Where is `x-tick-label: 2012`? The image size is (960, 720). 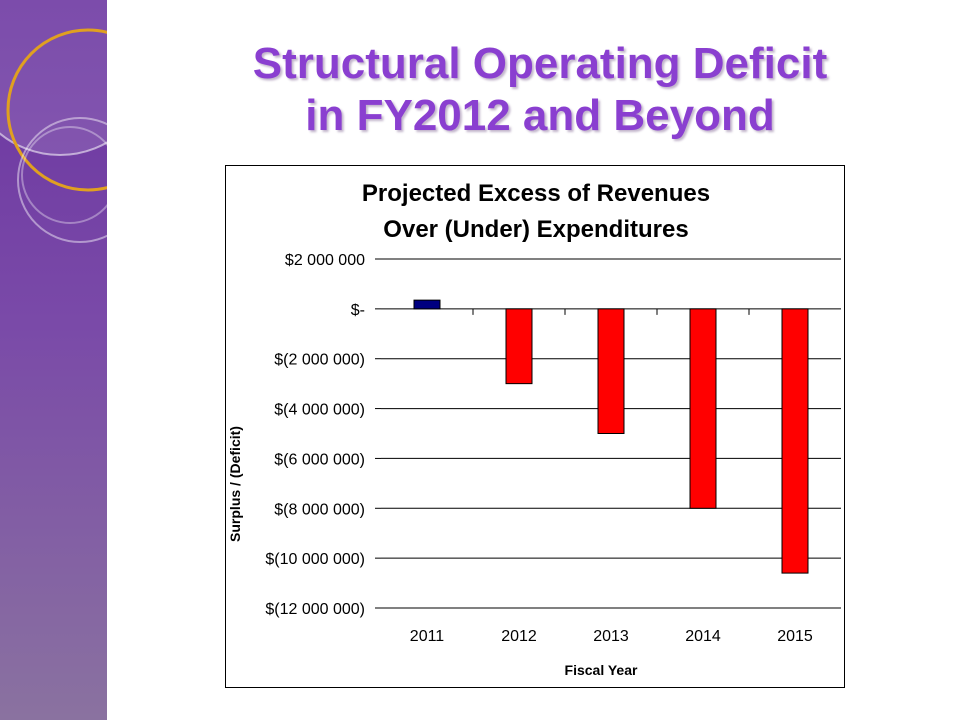
x-tick-label: 2012 is located at coordinates (519, 636).